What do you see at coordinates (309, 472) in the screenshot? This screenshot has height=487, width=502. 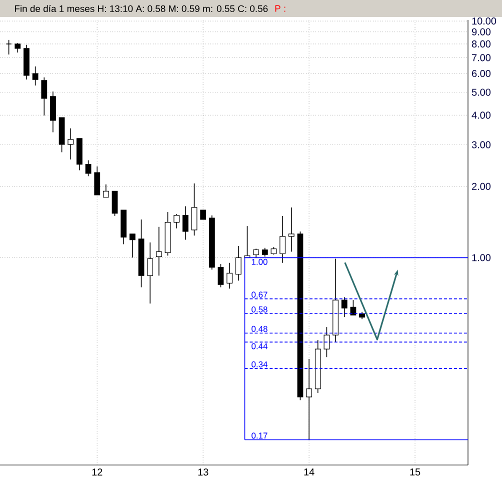 I see `x-tick-label: 14` at bounding box center [309, 472].